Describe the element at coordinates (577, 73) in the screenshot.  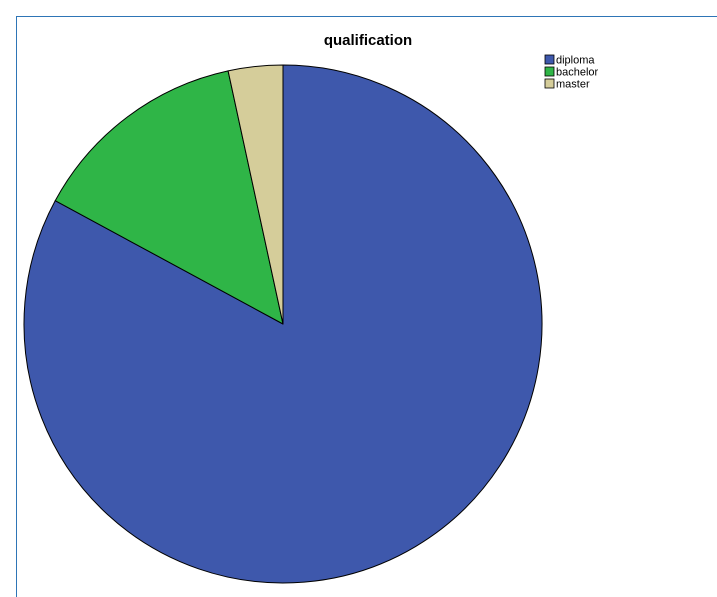
I see `legend-label-bachelor: bachelor` at that location.